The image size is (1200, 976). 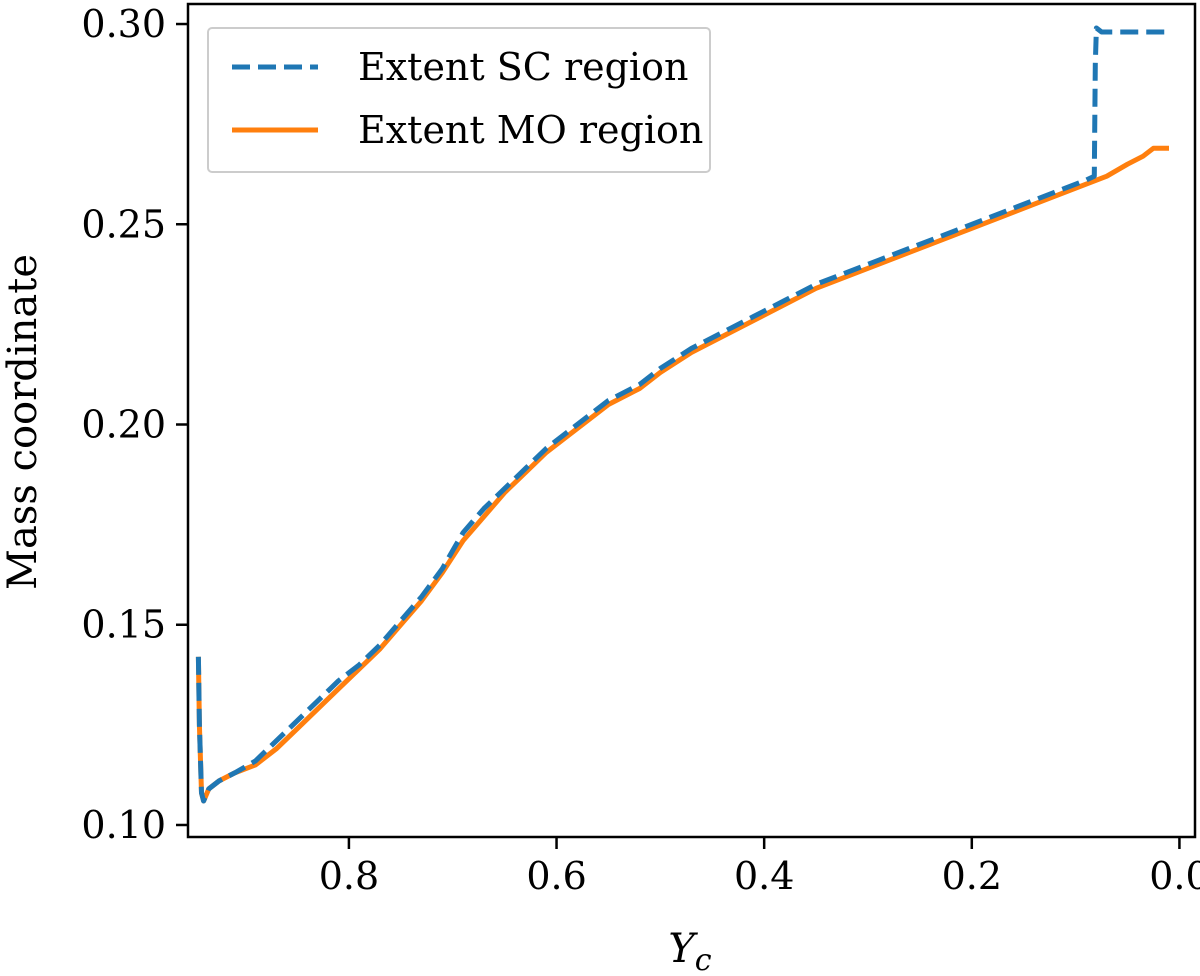 I want to click on y-tick-label: 0.25, so click(x=123, y=224).